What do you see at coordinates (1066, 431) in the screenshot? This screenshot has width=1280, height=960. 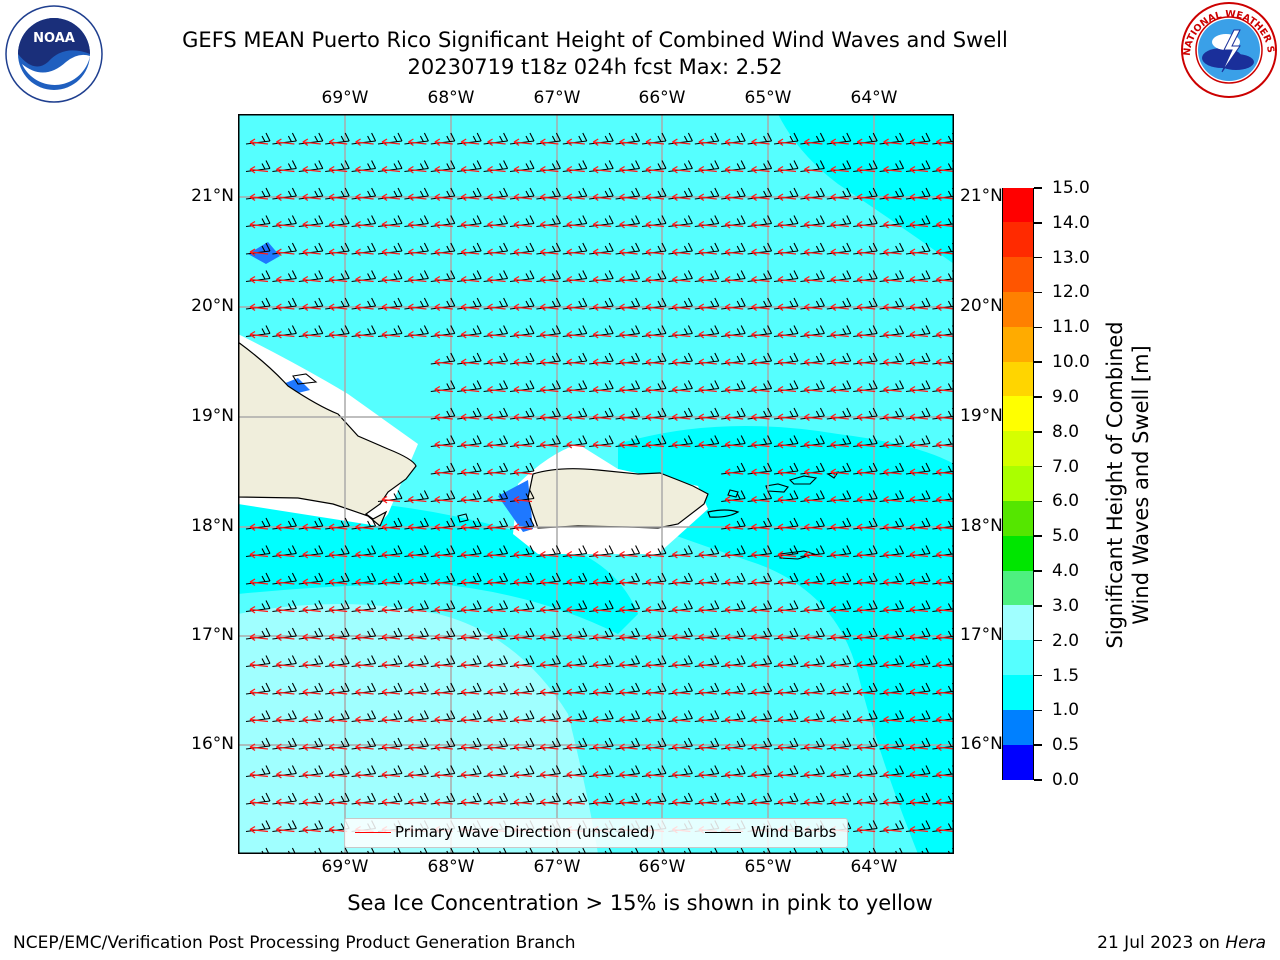 I see `colorbar-tick-label: 8.0` at bounding box center [1066, 431].